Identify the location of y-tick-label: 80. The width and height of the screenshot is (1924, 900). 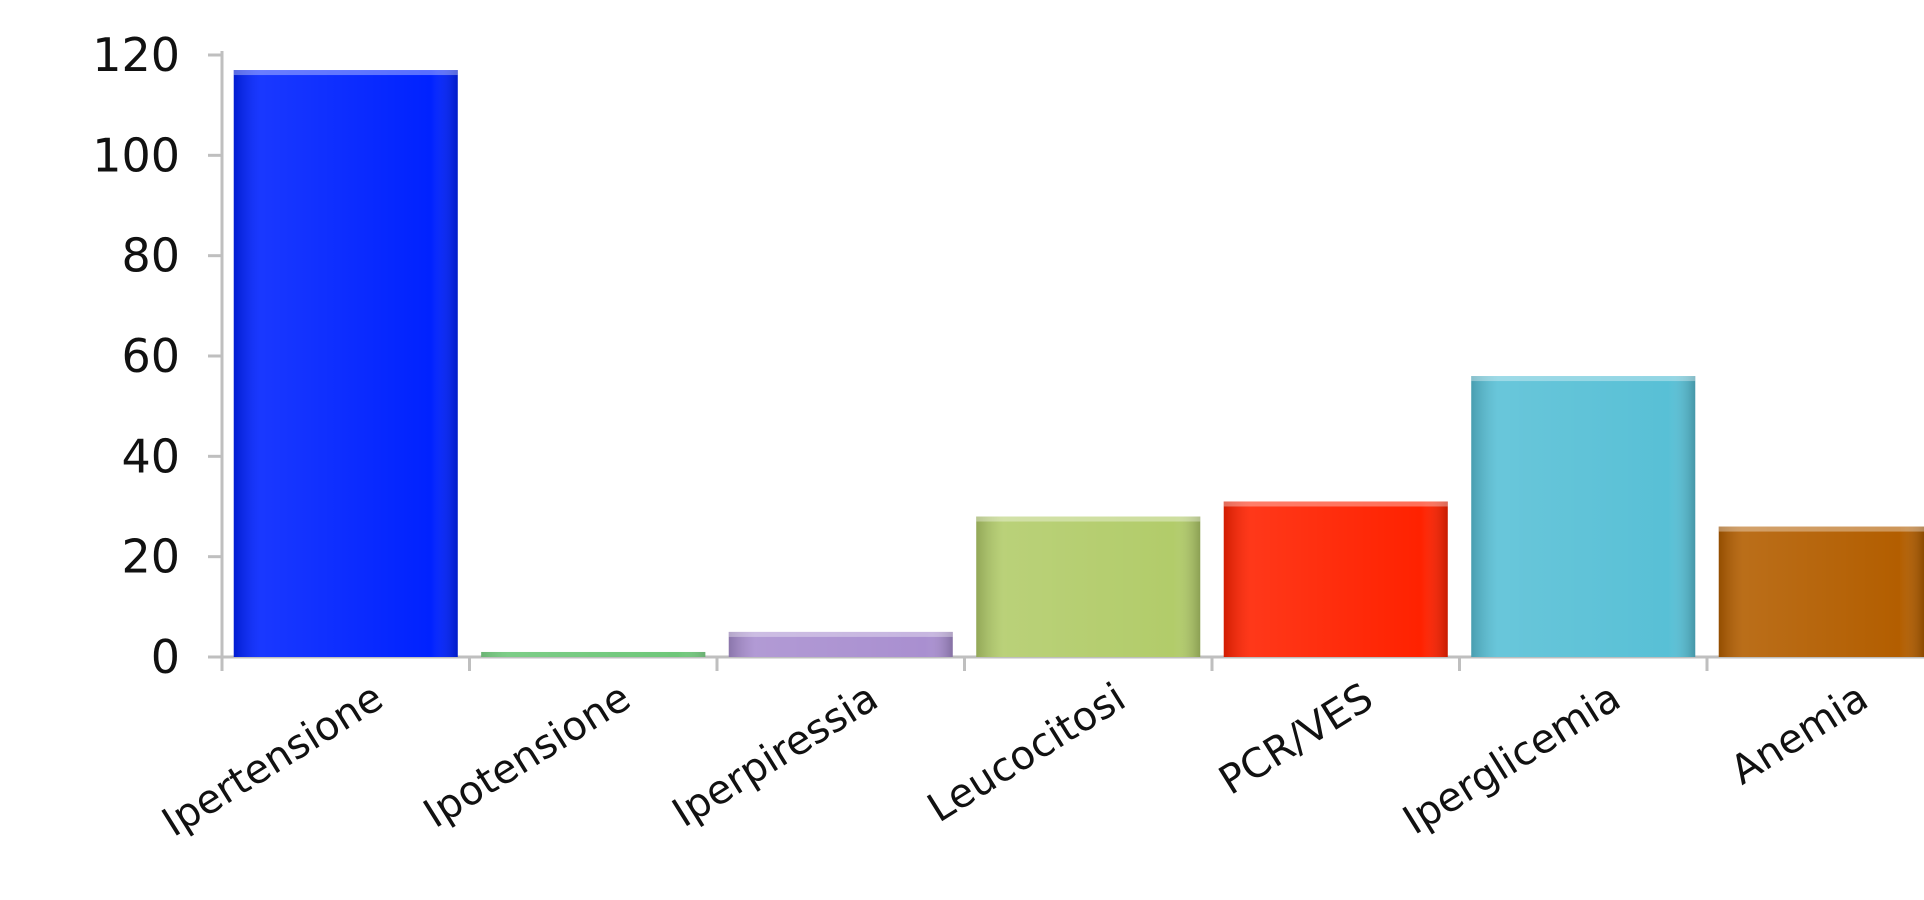
(150, 256).